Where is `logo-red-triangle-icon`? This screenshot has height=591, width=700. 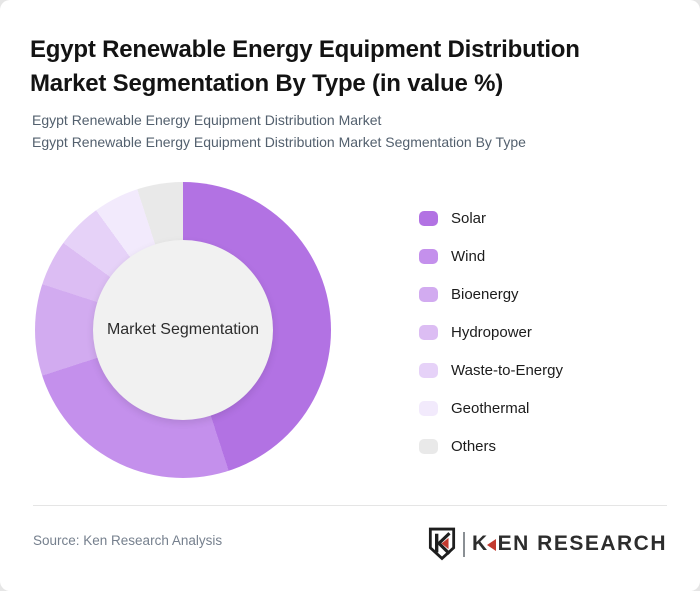 logo-red-triangle-icon is located at coordinates (491, 544).